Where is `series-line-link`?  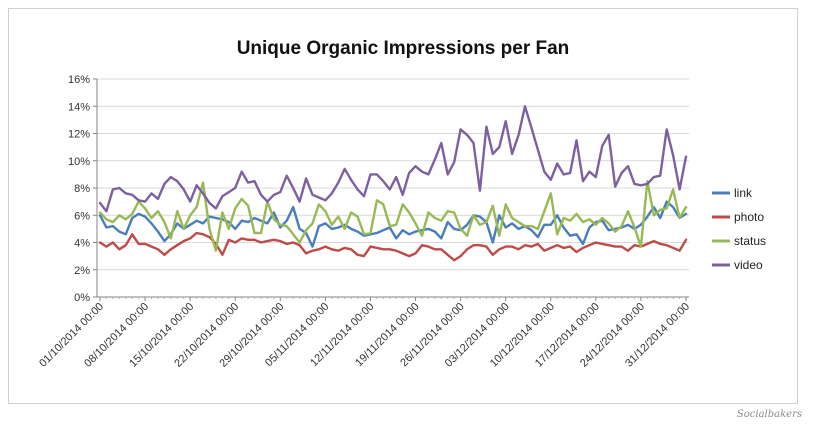 series-line-link is located at coordinates (393, 224).